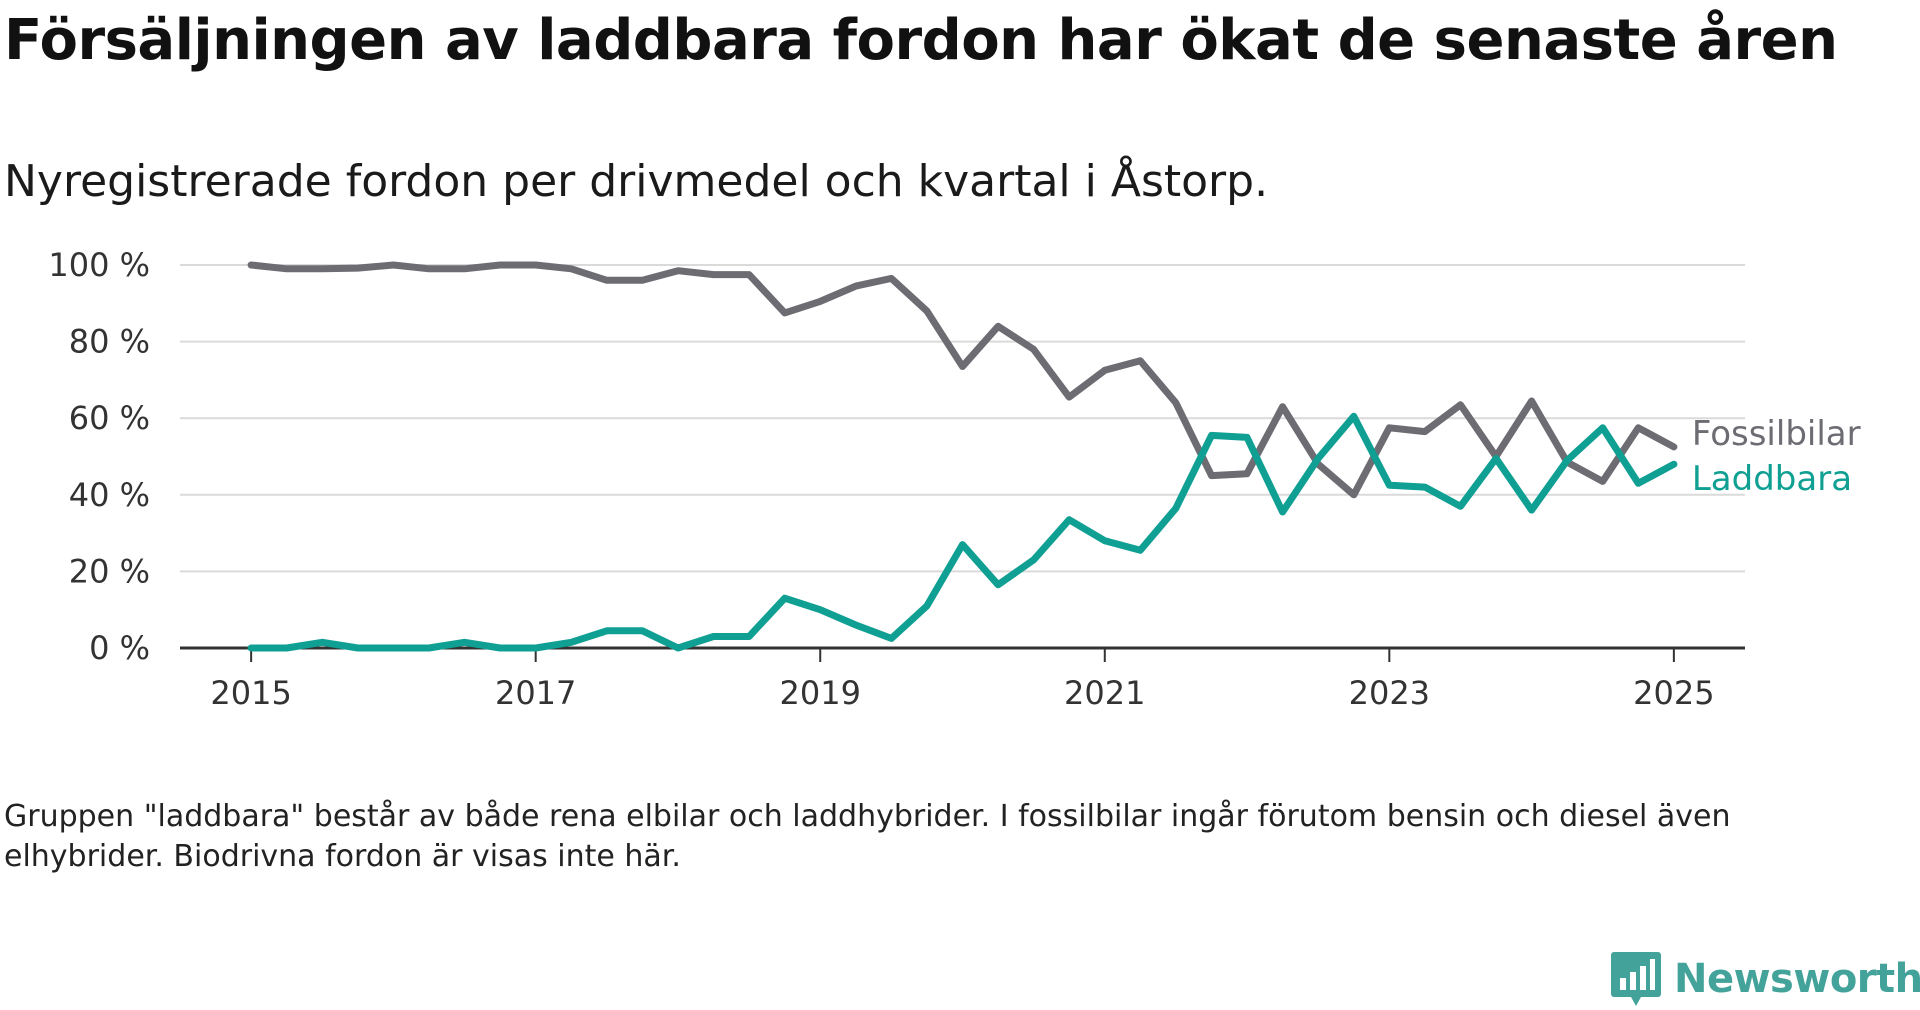 The height and width of the screenshot is (1010, 1920). Describe the element at coordinates (109, 418) in the screenshot. I see `y-tick-label: 60 %` at that location.